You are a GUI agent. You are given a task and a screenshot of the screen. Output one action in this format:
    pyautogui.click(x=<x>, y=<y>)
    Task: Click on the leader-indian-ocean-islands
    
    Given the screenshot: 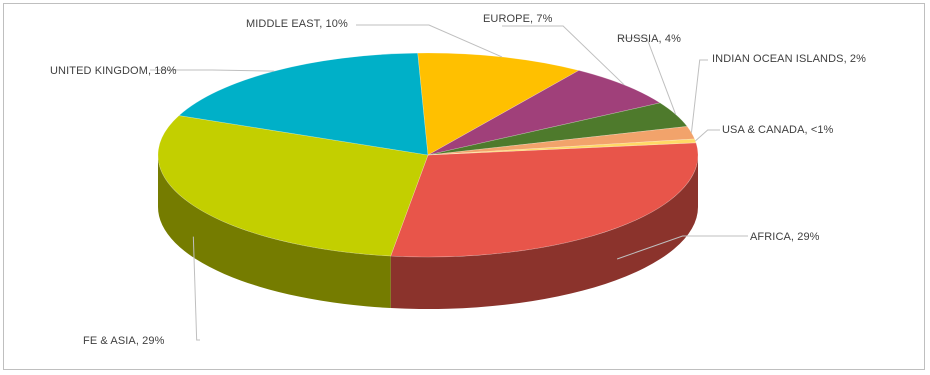 What is the action you would take?
    pyautogui.click(x=699, y=96)
    